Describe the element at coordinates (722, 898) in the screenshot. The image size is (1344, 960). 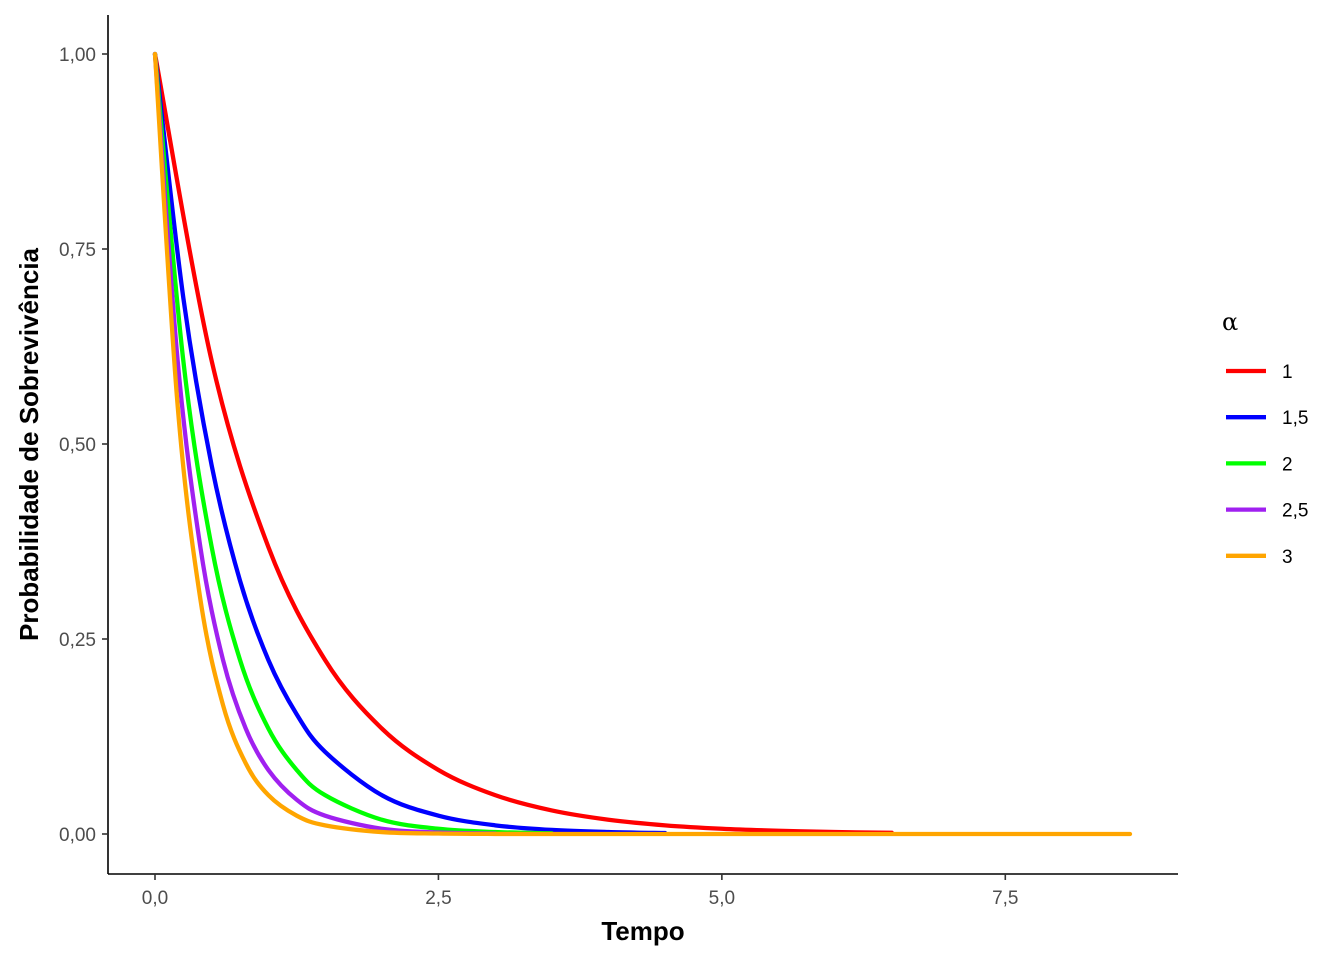
I see `x-tick-label: 5,0` at that location.